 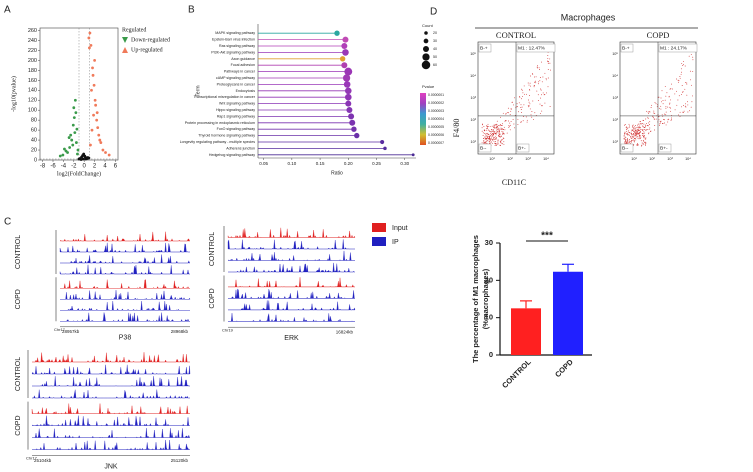 What do you see at coordinates (85, 167) in the screenshot?
I see `x-tick-label: 0` at bounding box center [85, 167].